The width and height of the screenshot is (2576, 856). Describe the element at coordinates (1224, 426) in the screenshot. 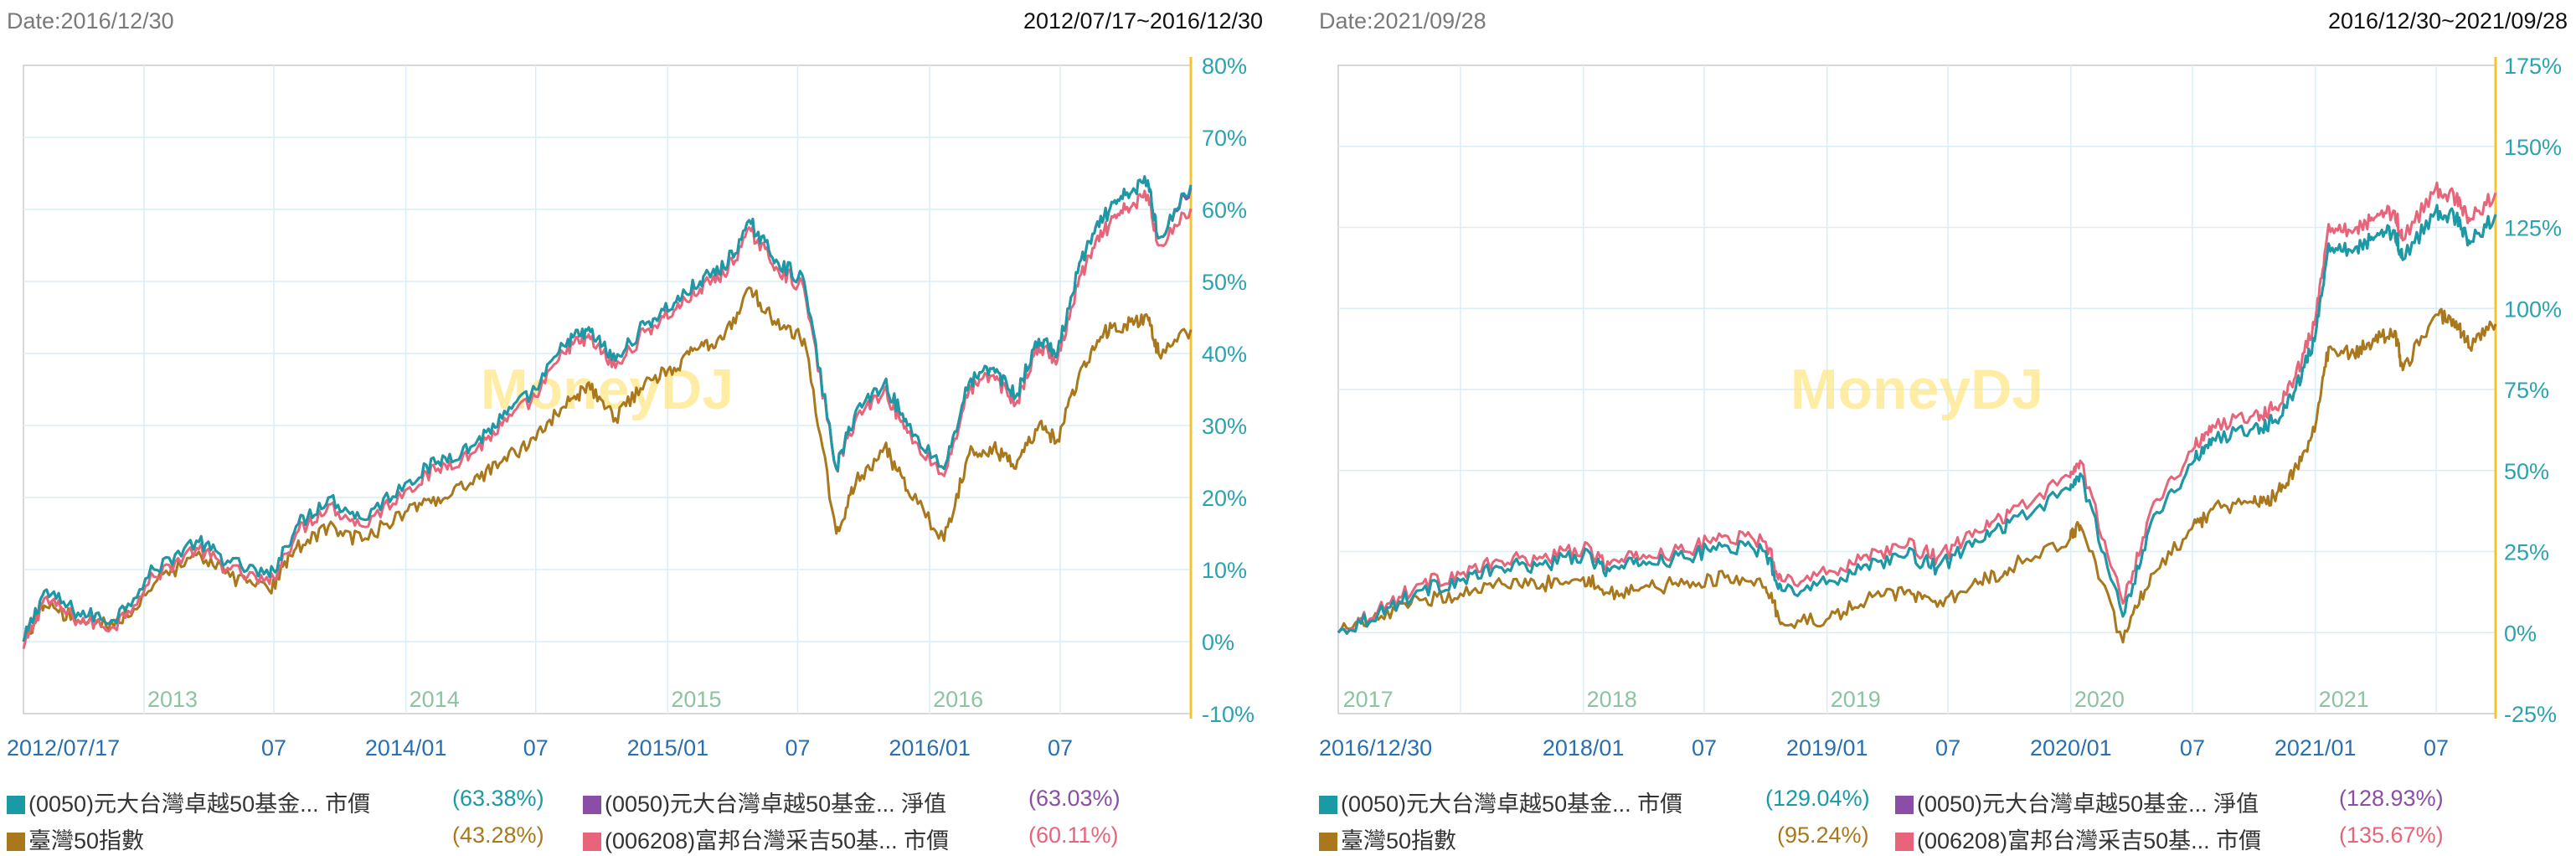

I see `y-tick-label: 30%` at that location.